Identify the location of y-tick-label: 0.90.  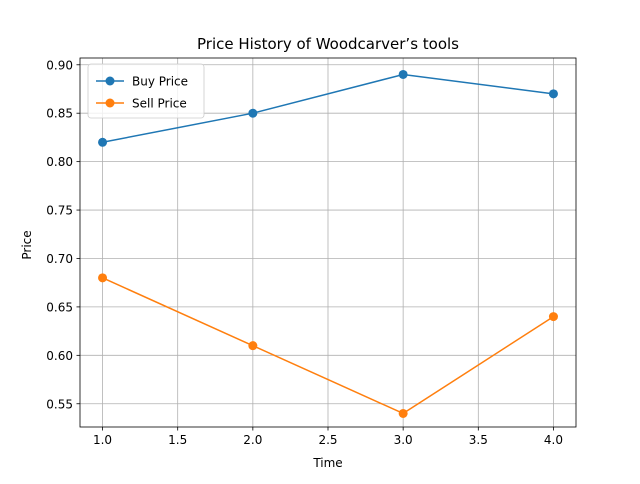
(59, 65).